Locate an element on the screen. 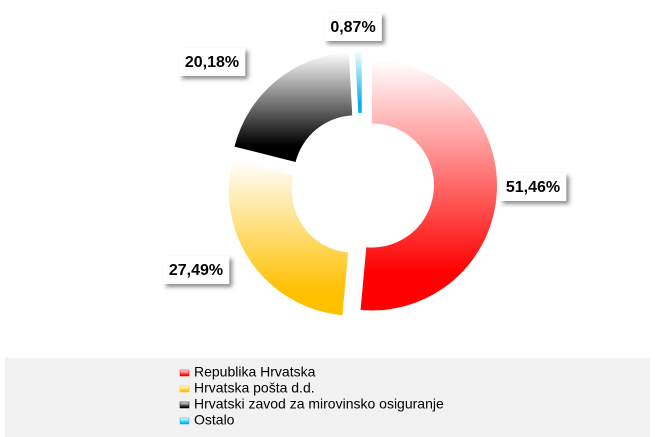 This screenshot has height=437, width=655. data-label: 27,49% is located at coordinates (196, 270).